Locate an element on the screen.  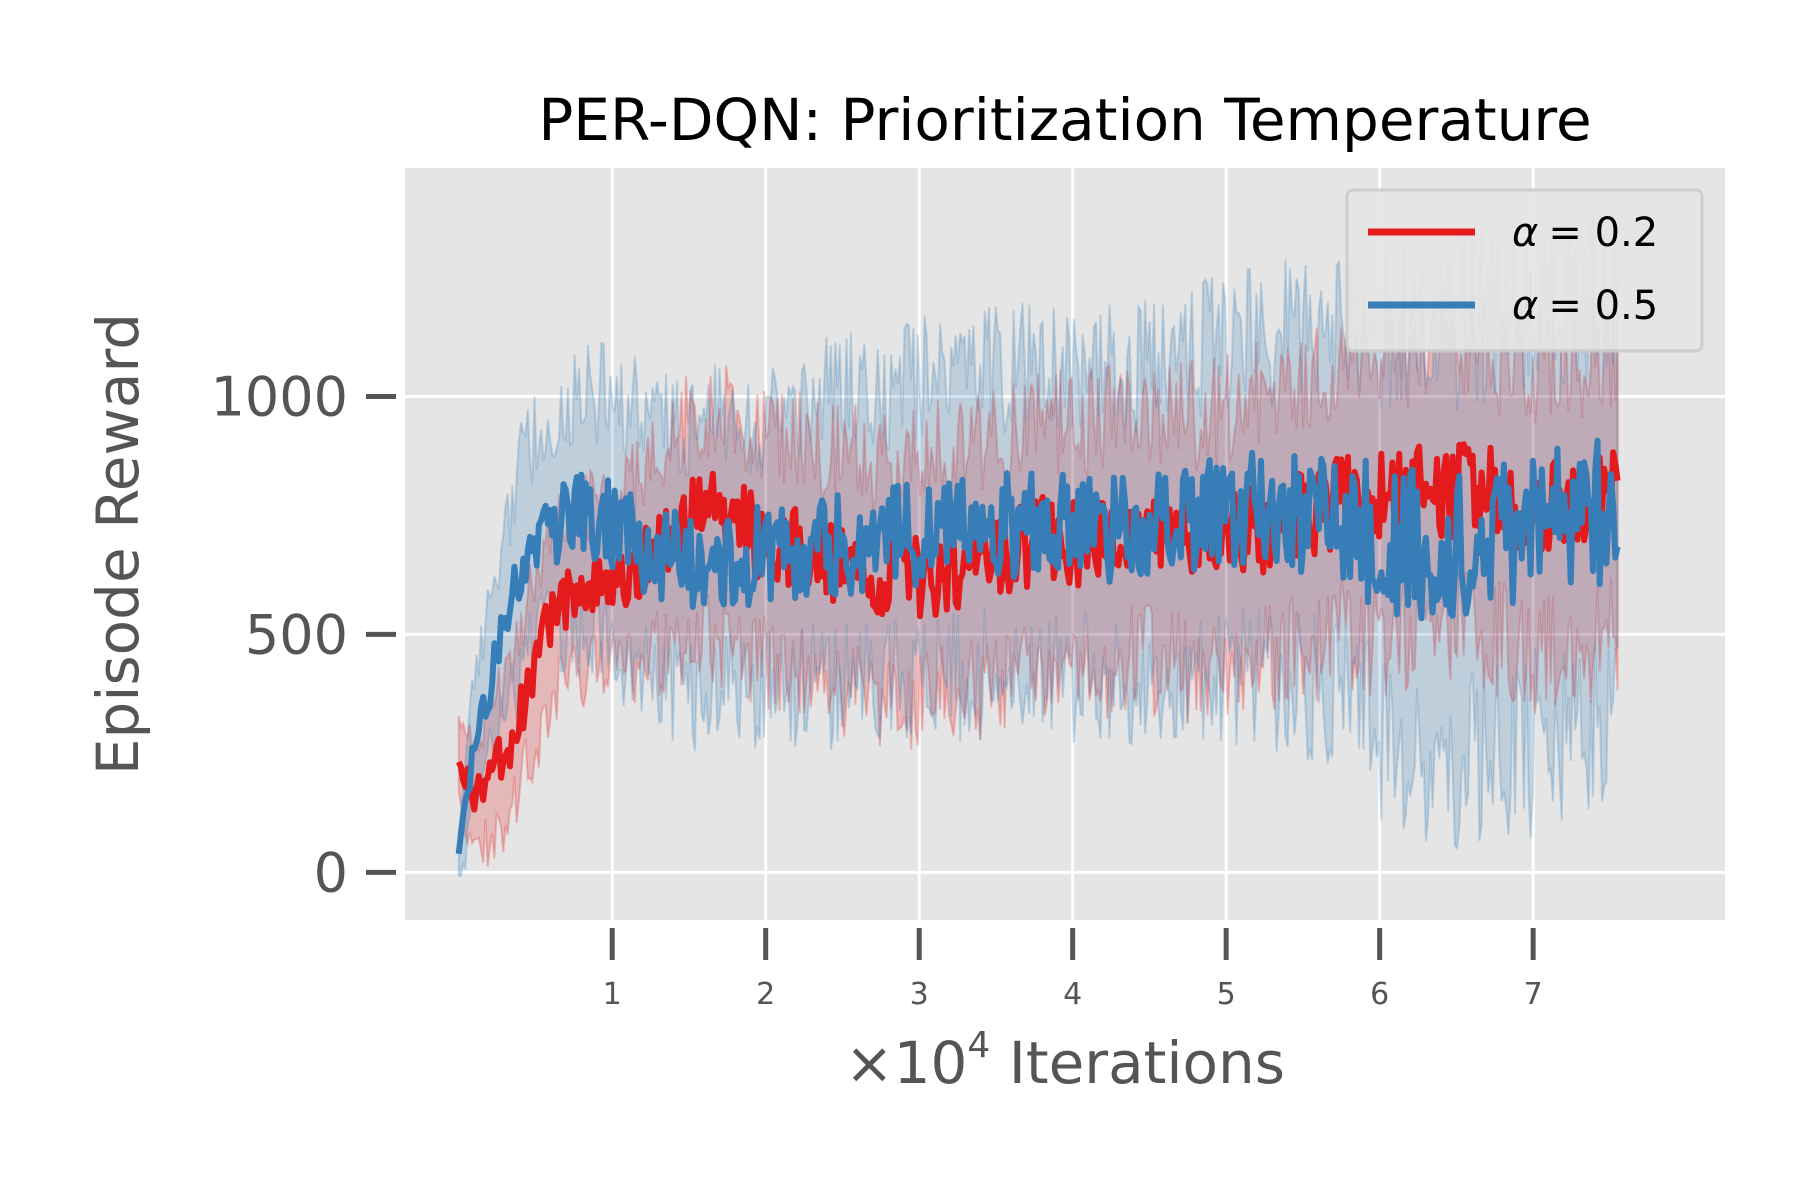
x-tick-label: 5 is located at coordinates (1226, 994).